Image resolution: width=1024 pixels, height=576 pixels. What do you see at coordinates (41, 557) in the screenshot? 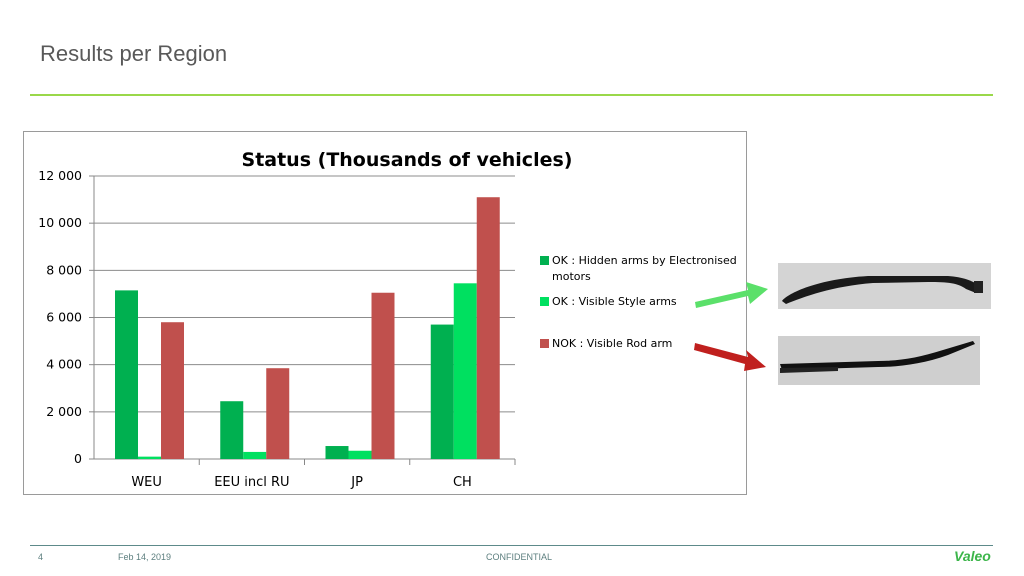
I see `page-number: 4` at bounding box center [41, 557].